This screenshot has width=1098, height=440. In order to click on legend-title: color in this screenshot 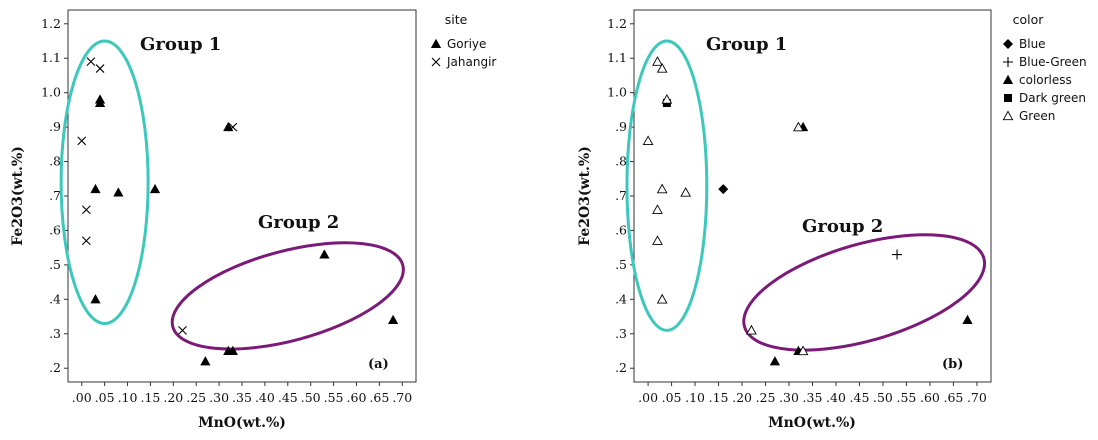, I will do `click(1029, 19)`.